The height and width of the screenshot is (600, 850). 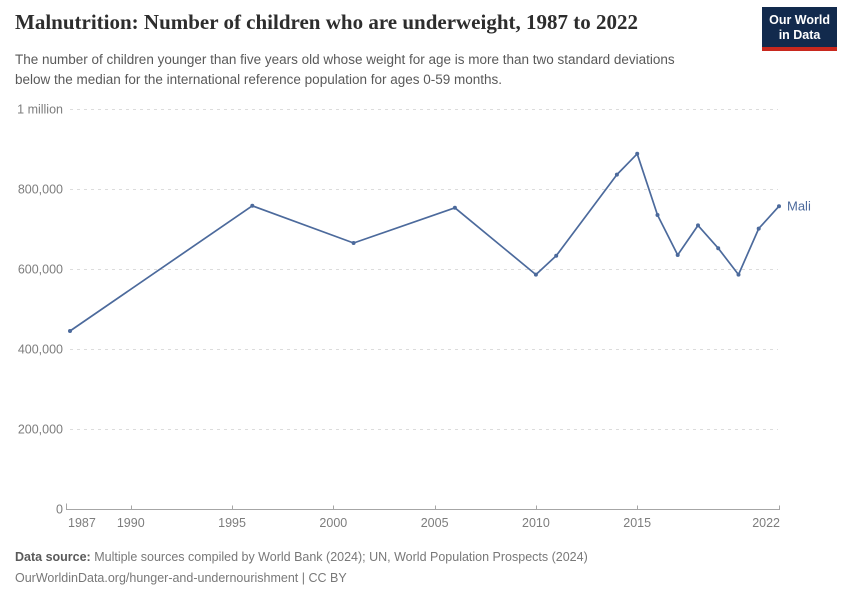 I want to click on owid-logo-line2: in Data, so click(x=799, y=35).